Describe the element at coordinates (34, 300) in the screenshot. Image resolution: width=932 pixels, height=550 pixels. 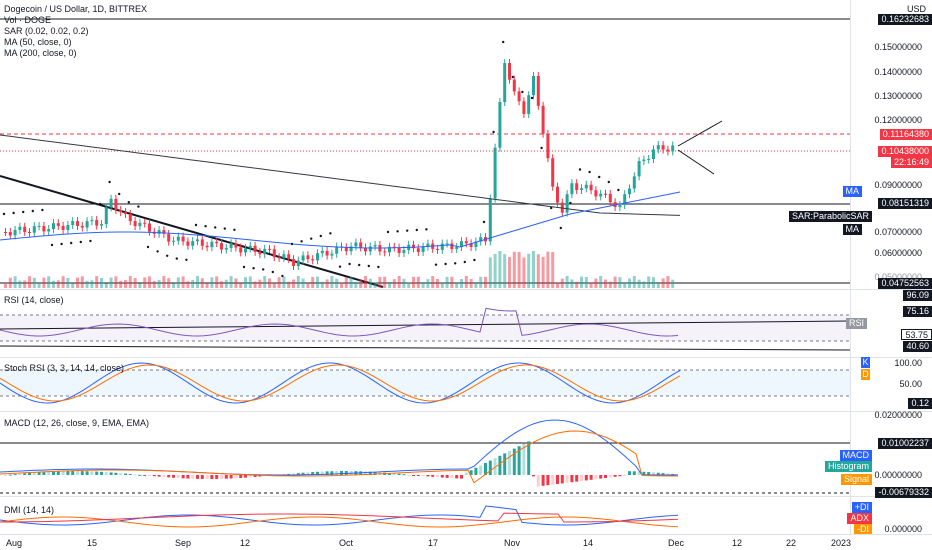
I see `rsi-legend: RSI (14, close)` at that location.